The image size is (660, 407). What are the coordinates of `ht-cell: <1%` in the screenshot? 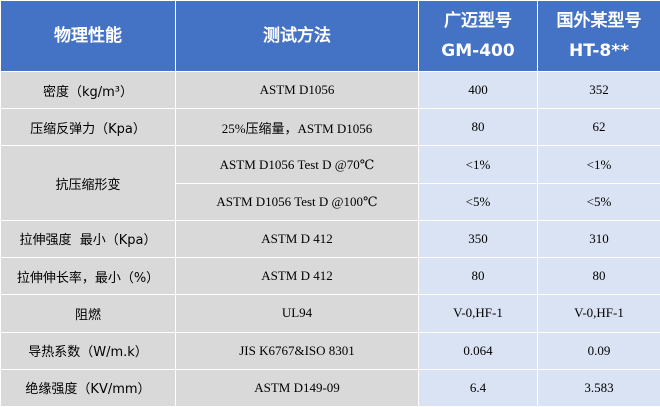 It's located at (598, 164).